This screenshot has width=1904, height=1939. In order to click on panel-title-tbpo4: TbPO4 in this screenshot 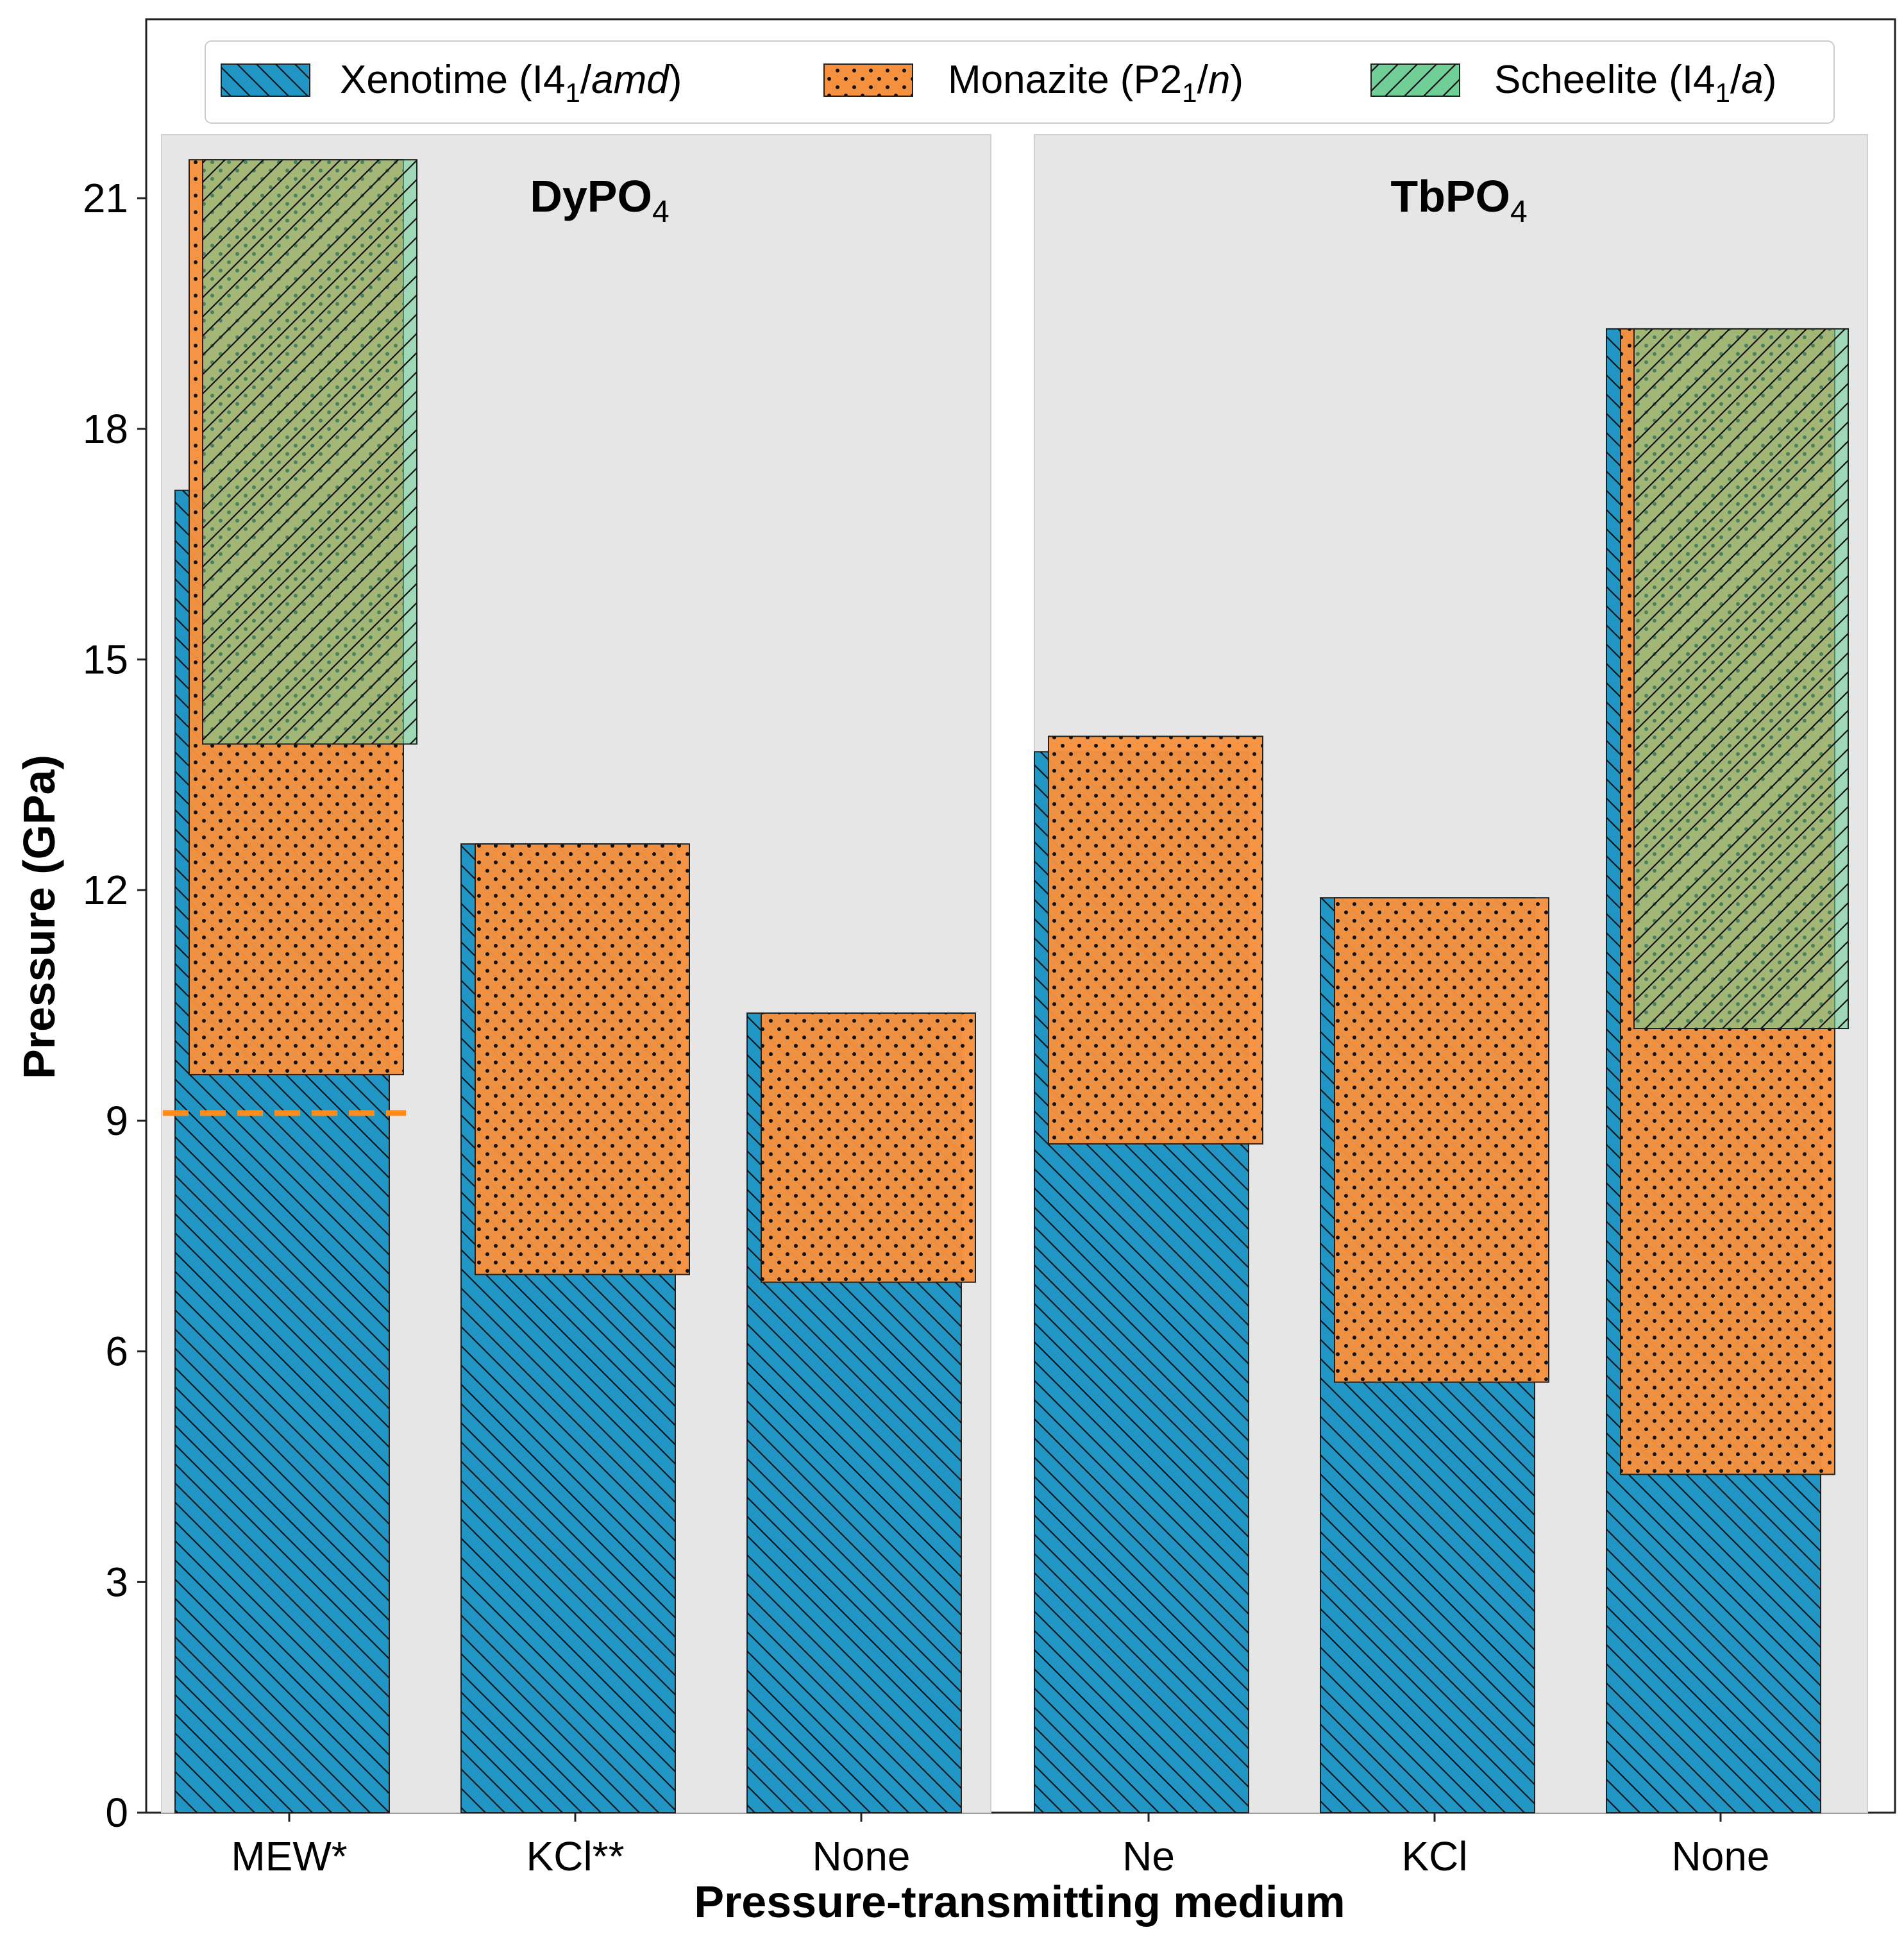, I will do `click(1458, 200)`.